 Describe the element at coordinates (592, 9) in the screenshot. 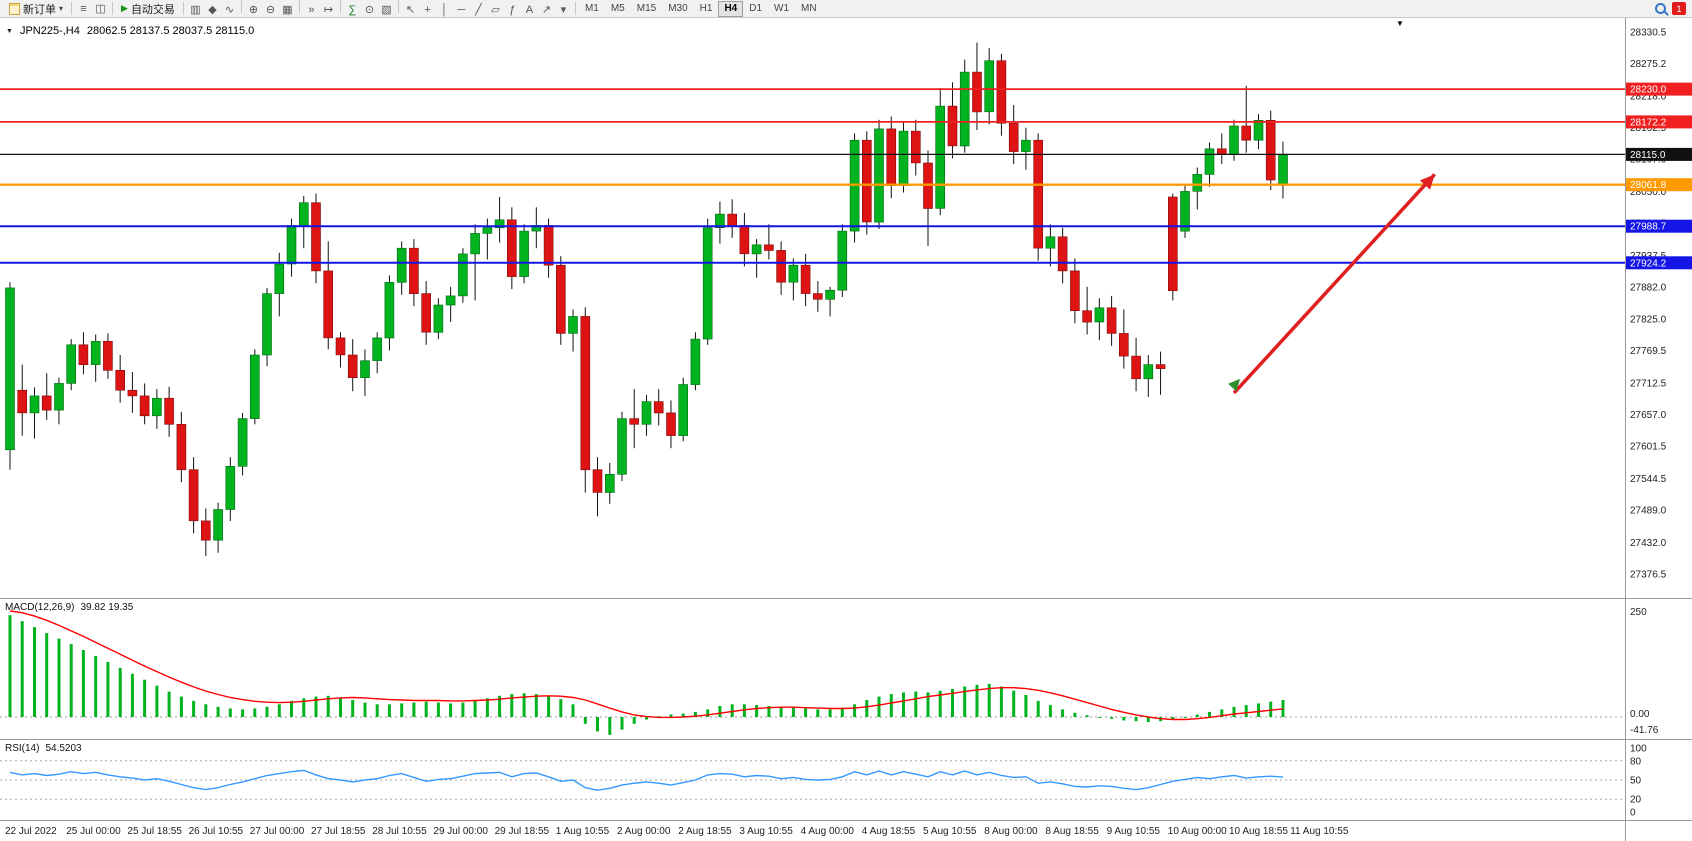

I see `timeframe-m1: M1` at that location.